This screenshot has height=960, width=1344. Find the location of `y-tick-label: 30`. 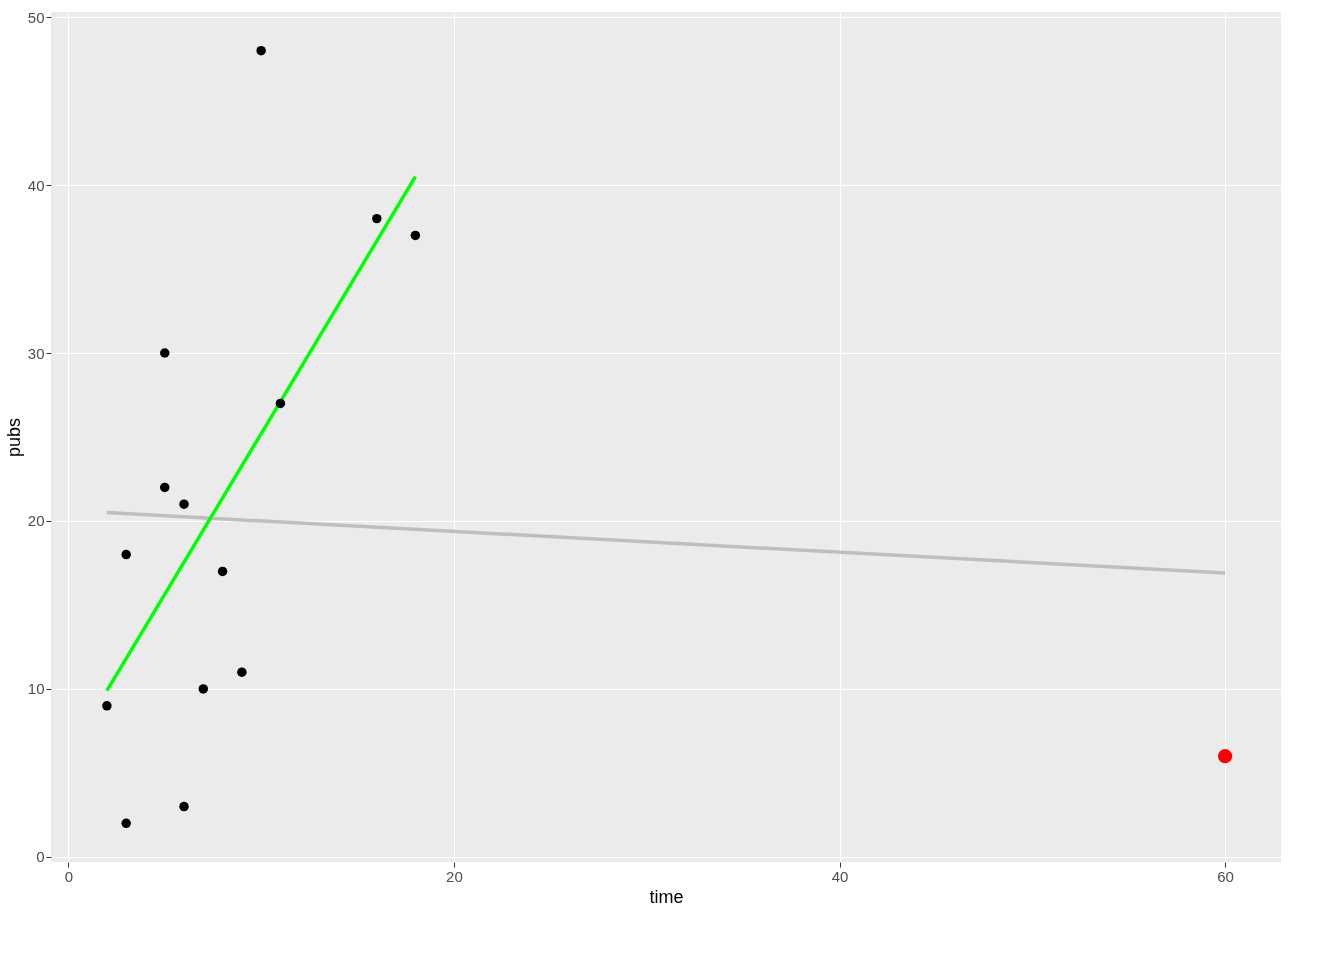

y-tick-label: 30 is located at coordinates (36, 353).